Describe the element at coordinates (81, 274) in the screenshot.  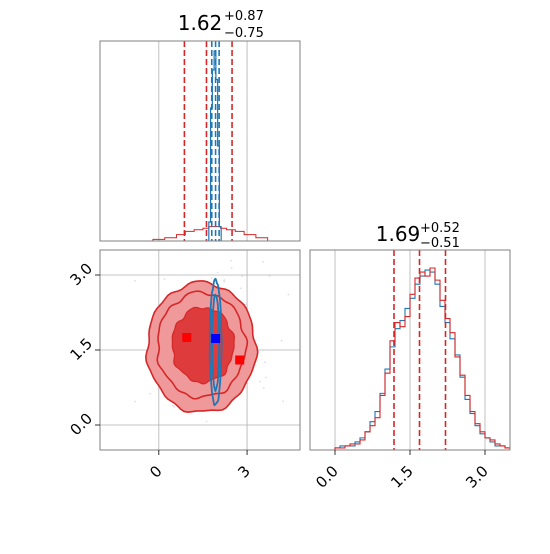
I see `y-tick-label-bottom-left-2: 3.0` at that location.